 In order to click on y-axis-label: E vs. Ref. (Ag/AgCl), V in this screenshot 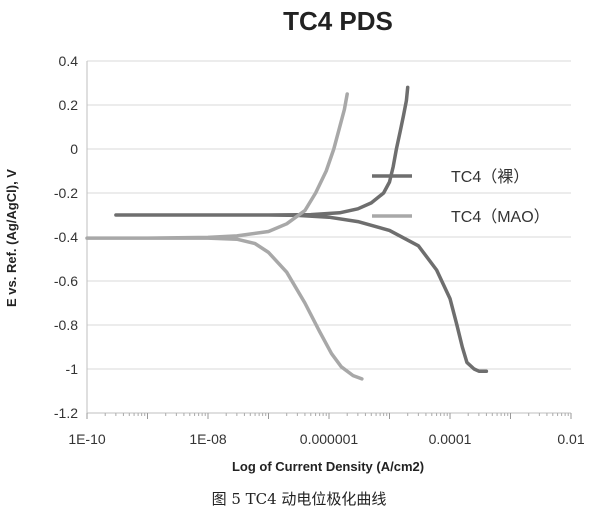, I will do `click(11, 238)`.